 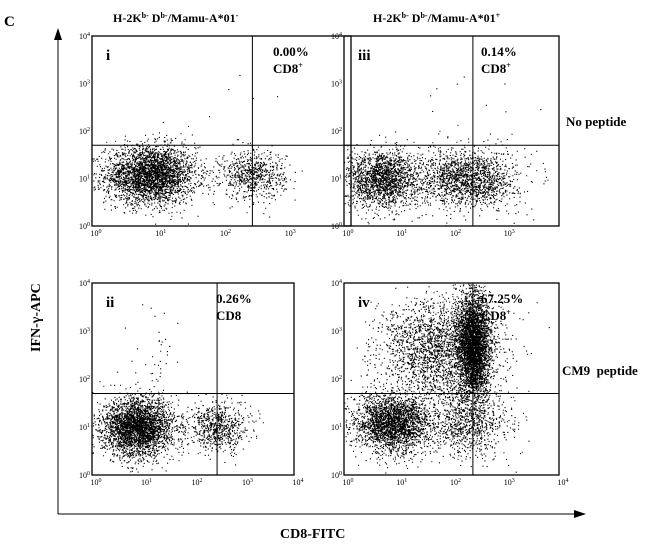 What do you see at coordinates (312, 534) in the screenshot?
I see `x-axis-label: CD8-FITC` at bounding box center [312, 534].